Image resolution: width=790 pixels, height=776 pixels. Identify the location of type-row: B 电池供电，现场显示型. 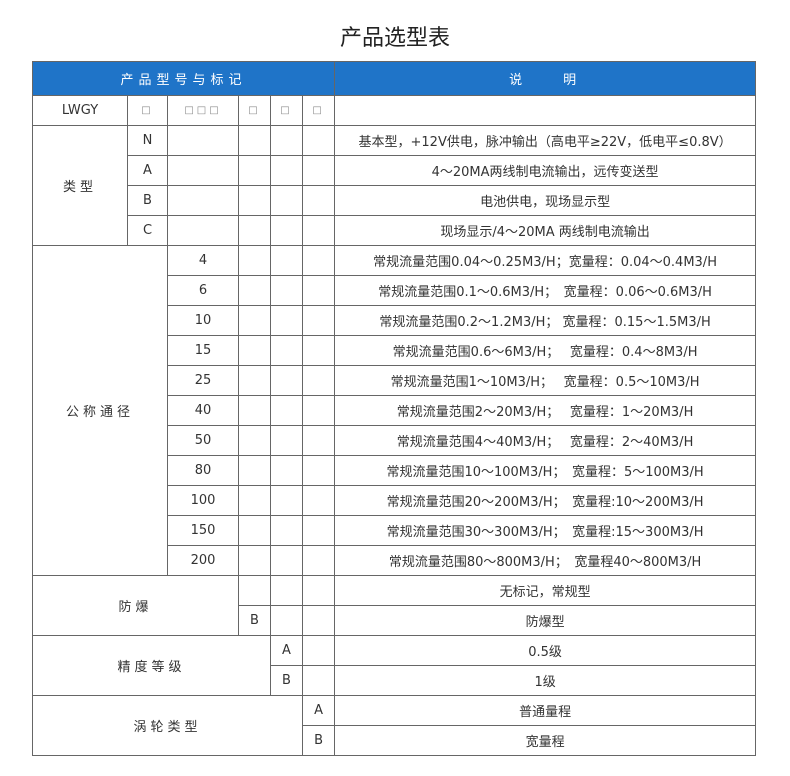
(395, 200).